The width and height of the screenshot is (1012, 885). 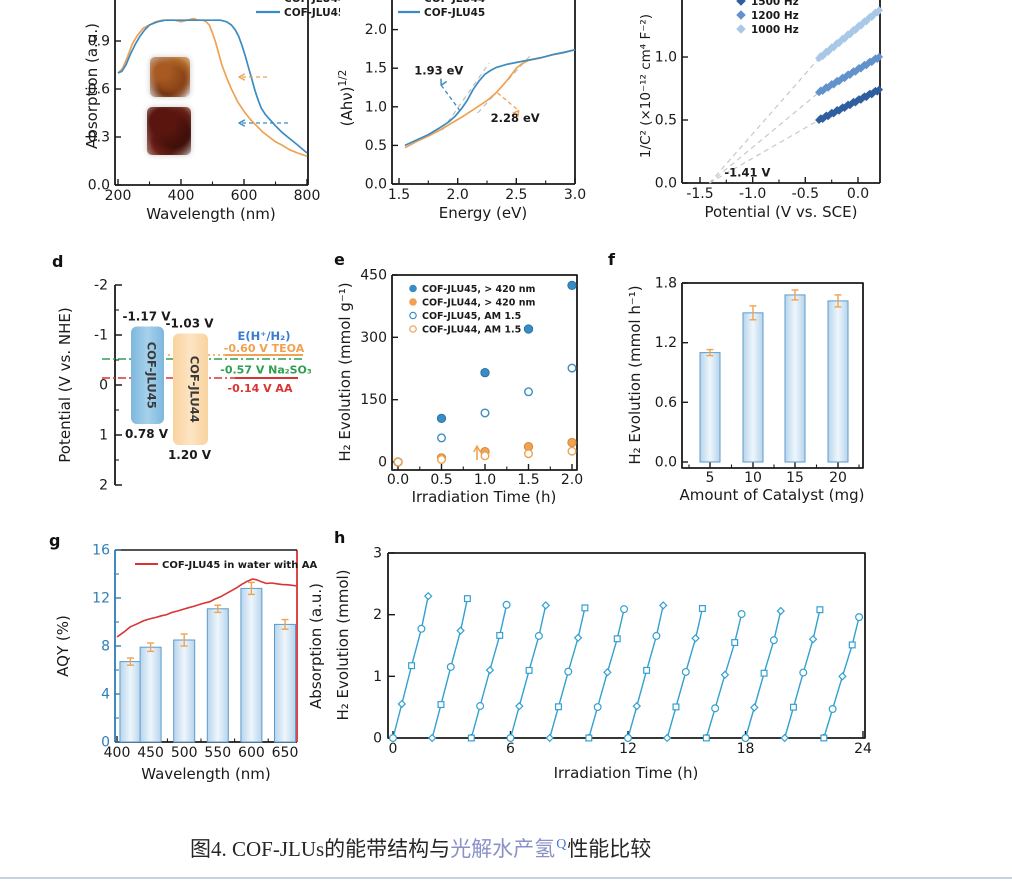 What do you see at coordinates (105, 647) in the screenshot?
I see `chart-text: 8` at bounding box center [105, 647].